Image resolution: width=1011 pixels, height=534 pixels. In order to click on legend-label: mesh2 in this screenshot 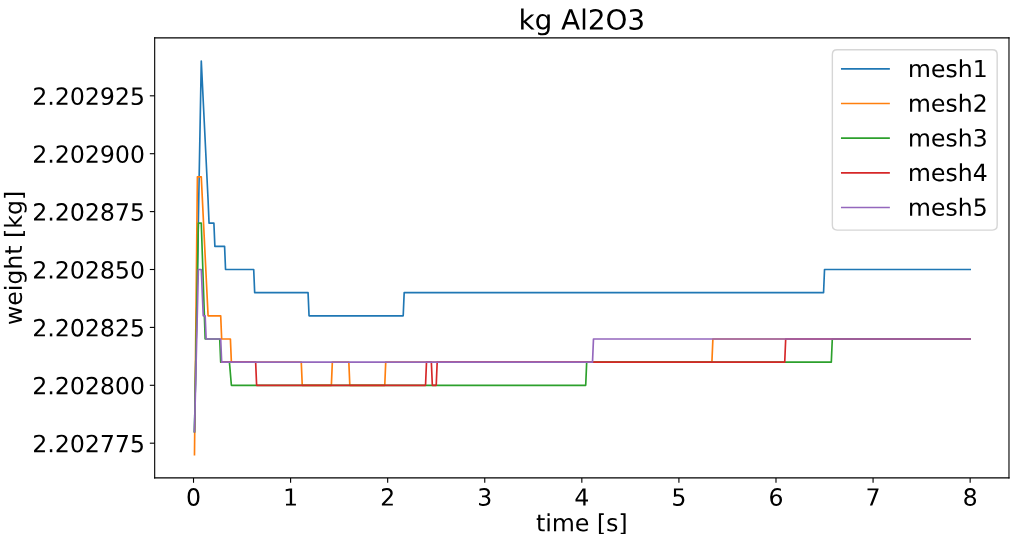, I will do `click(948, 103)`.